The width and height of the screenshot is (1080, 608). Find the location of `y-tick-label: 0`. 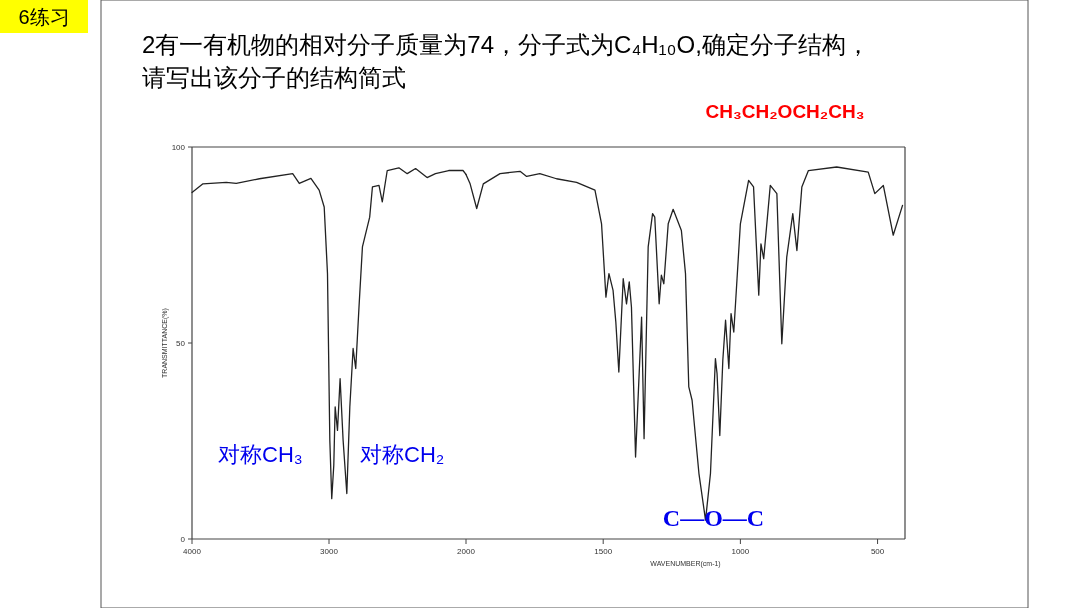

y-tick-label: 0 is located at coordinates (183, 539).